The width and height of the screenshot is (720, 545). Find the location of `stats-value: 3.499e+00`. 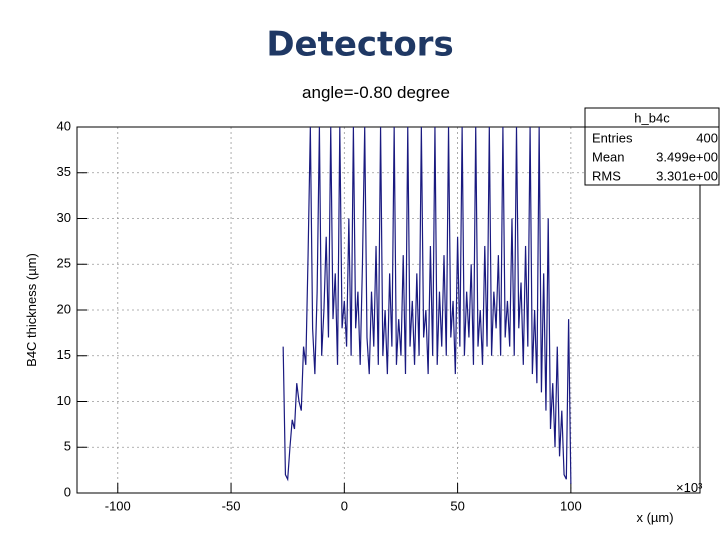

stats-value: 3.499e+00 is located at coordinates (687, 156).